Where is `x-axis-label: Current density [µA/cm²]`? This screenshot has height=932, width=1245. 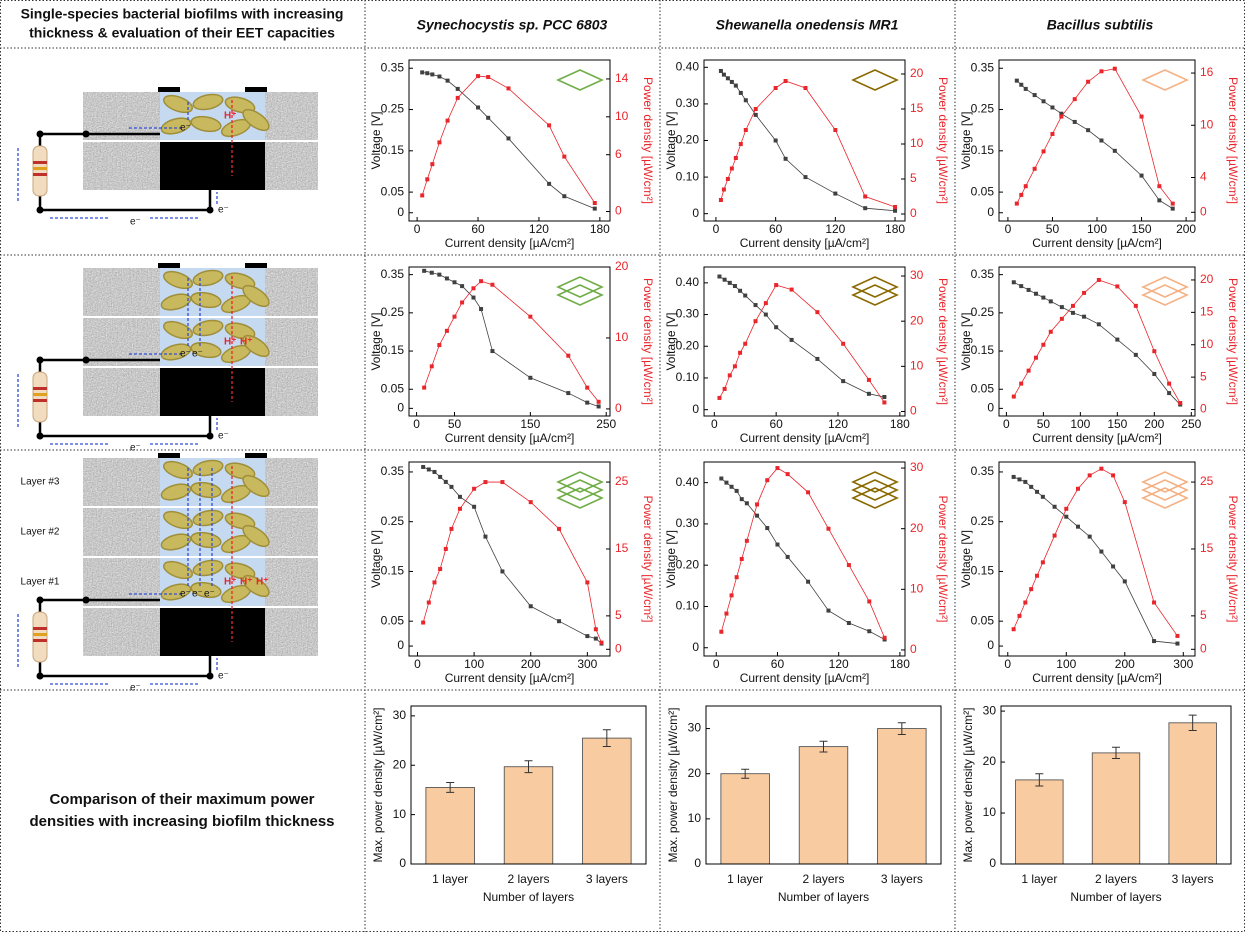
x-axis-label: Current density [µA/cm²] is located at coordinates (1097, 678).